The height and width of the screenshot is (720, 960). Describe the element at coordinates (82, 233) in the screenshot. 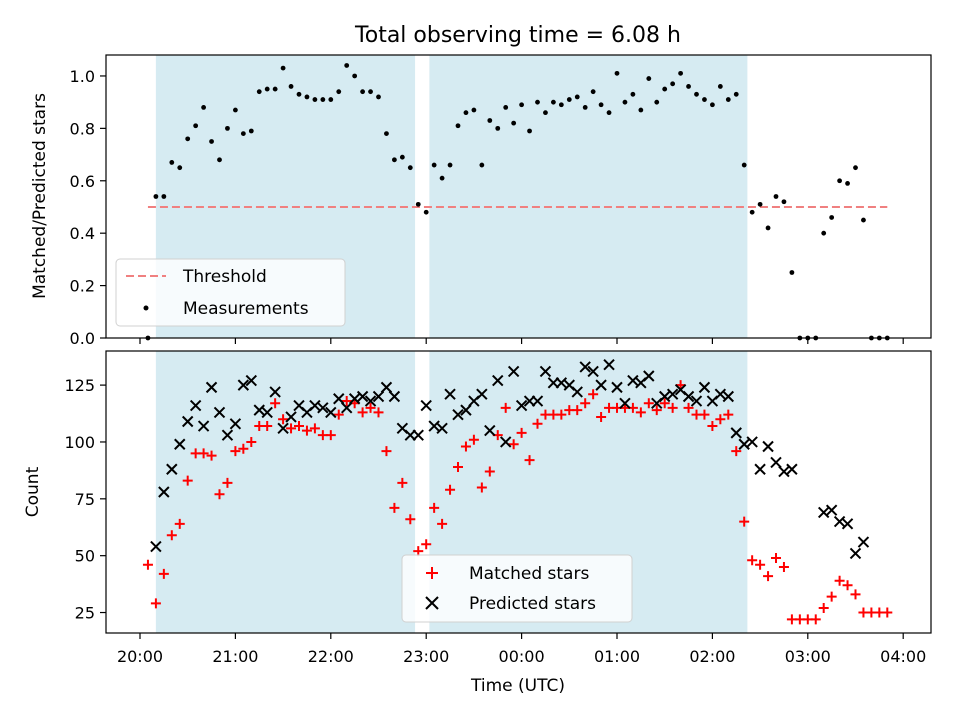

I see `top-ytick-label: 0.4` at that location.